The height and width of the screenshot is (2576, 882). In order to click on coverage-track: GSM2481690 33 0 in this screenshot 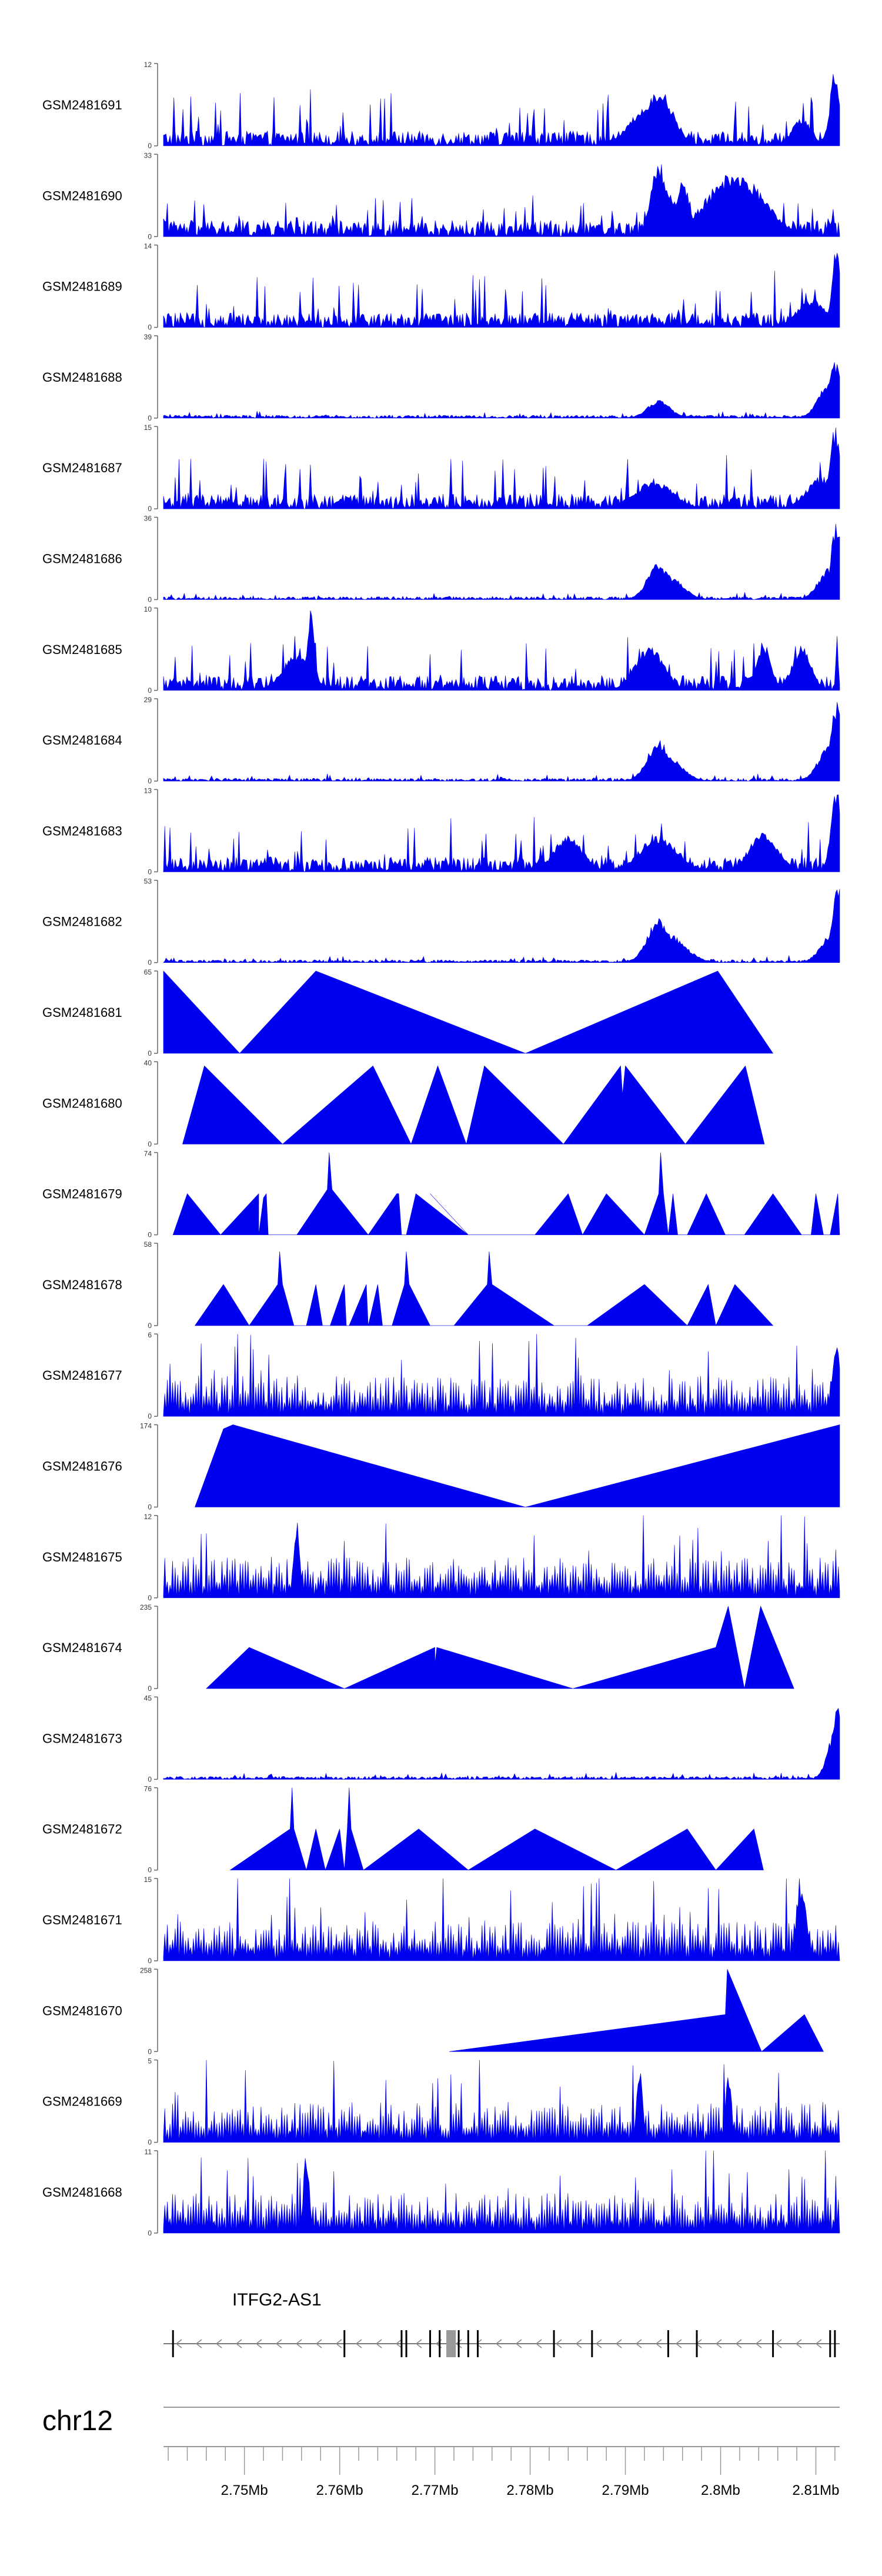, I will do `click(441, 196)`.